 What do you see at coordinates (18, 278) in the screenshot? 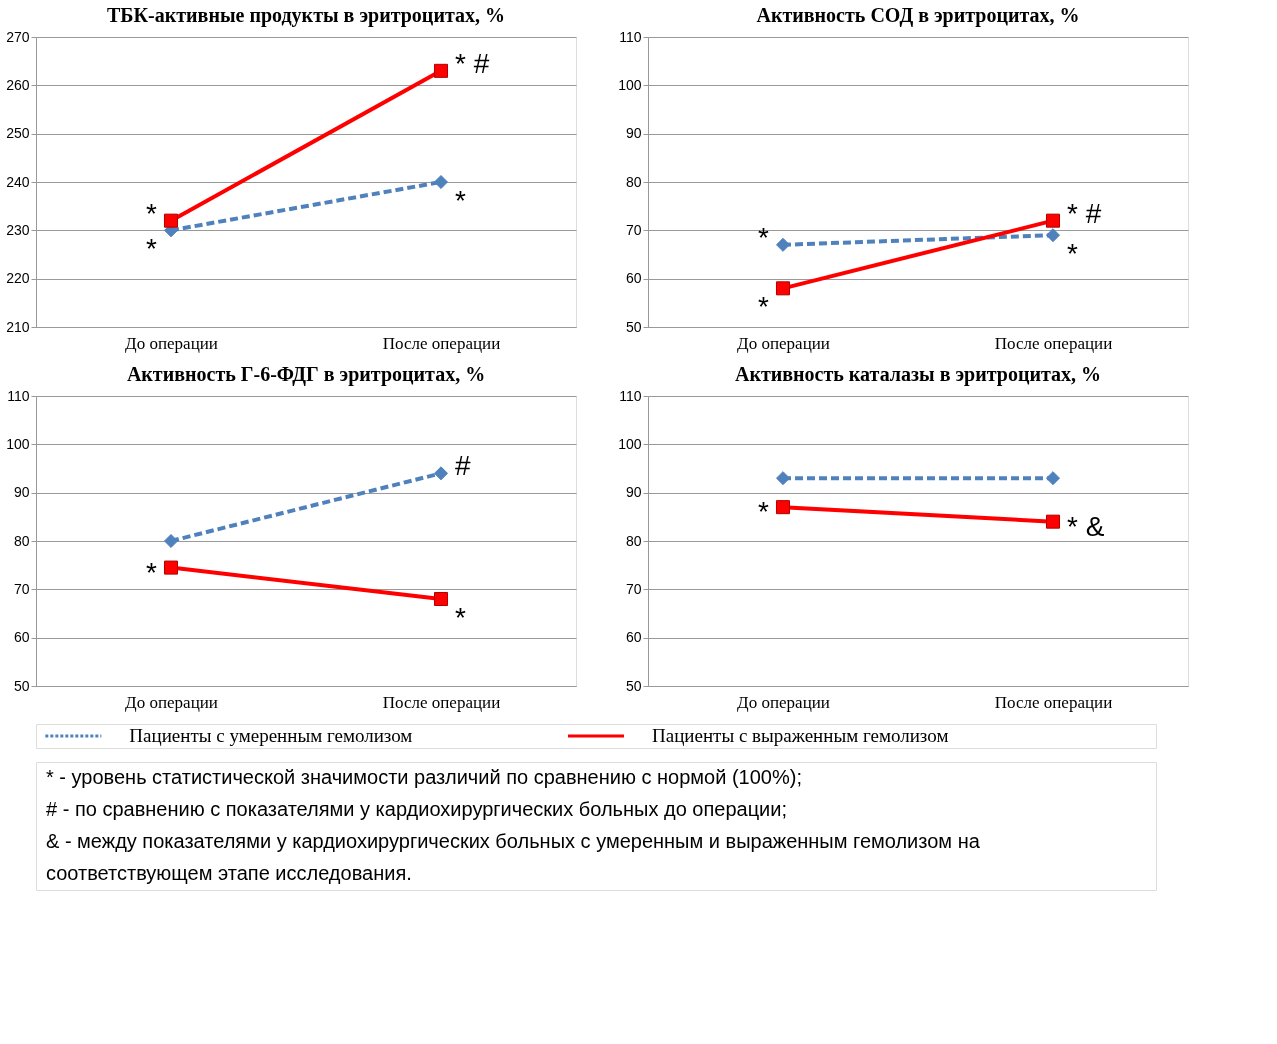
I see `y-tick-label: 220` at bounding box center [18, 278].